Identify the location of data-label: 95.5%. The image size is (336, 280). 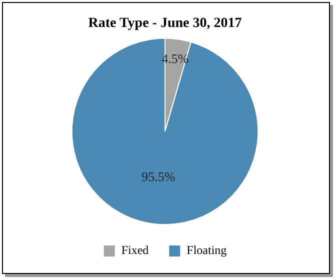
(159, 176).